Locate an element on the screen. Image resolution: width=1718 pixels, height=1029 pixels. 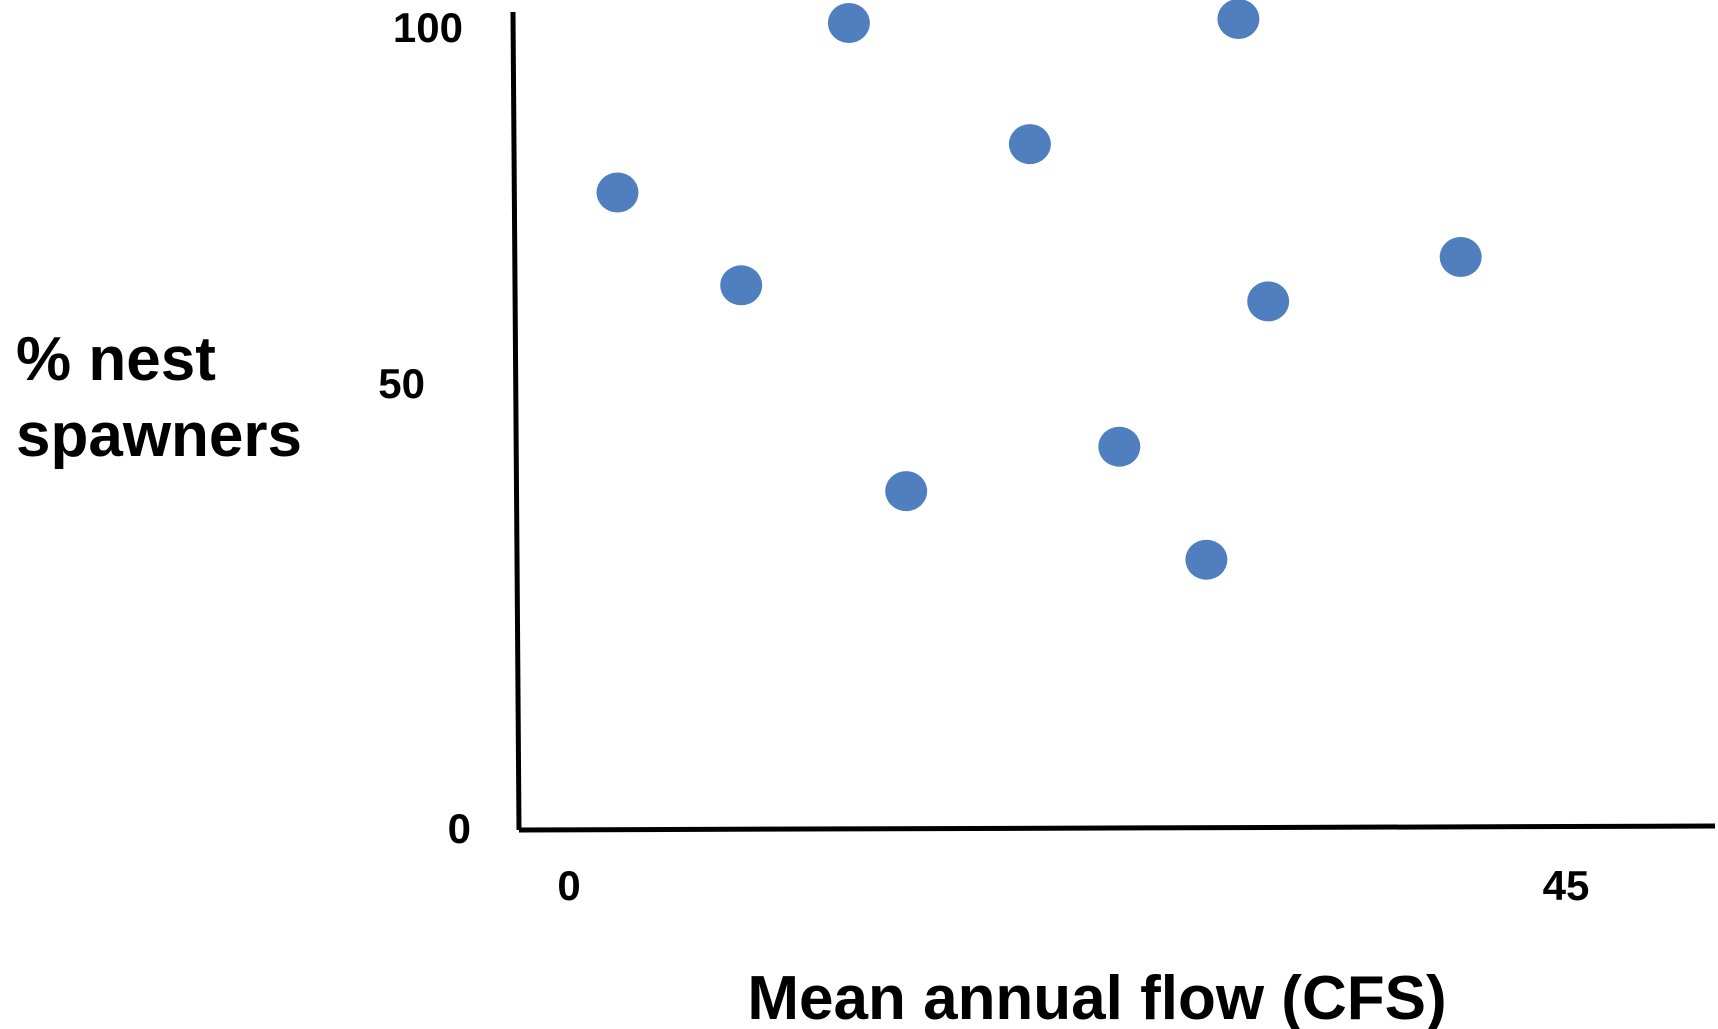
x-tick-label-0: 0 is located at coordinates (568, 885).